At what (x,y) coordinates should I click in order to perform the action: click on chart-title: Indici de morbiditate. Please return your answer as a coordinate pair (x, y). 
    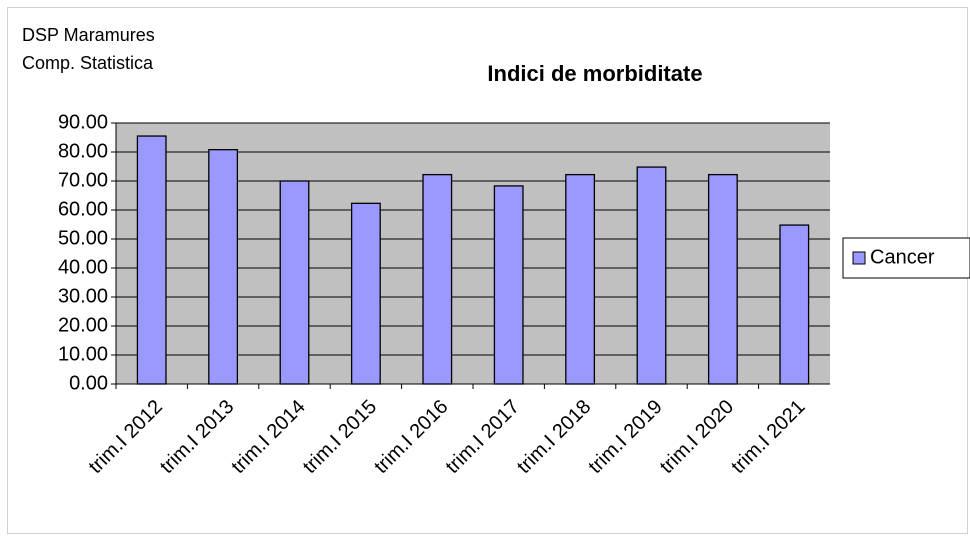
    Looking at the image, I should click on (594, 73).